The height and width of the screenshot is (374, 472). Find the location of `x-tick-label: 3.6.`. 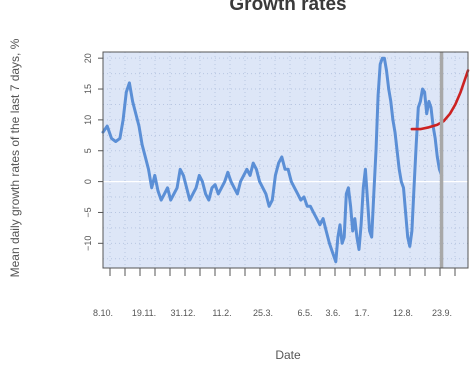

x-tick-label: 3.6. is located at coordinates (332, 313).